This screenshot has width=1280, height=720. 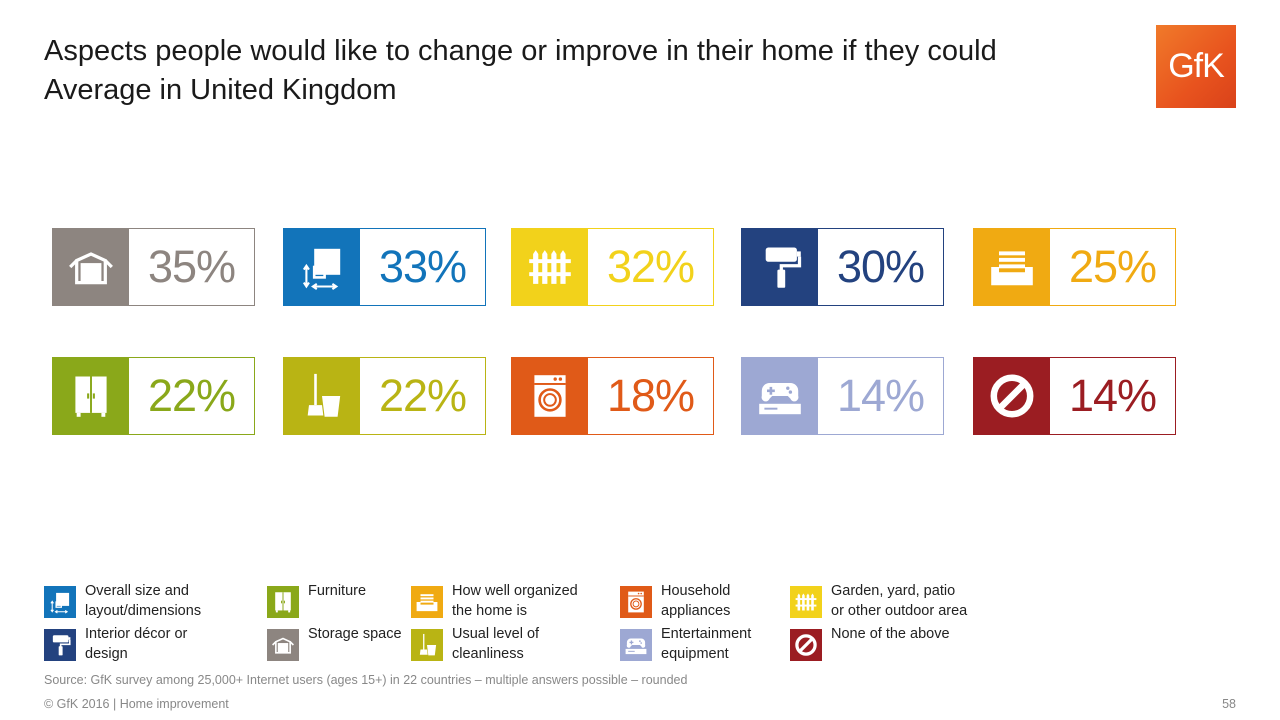 What do you see at coordinates (650, 395) in the screenshot?
I see `tile-percentage: 18%` at bounding box center [650, 395].